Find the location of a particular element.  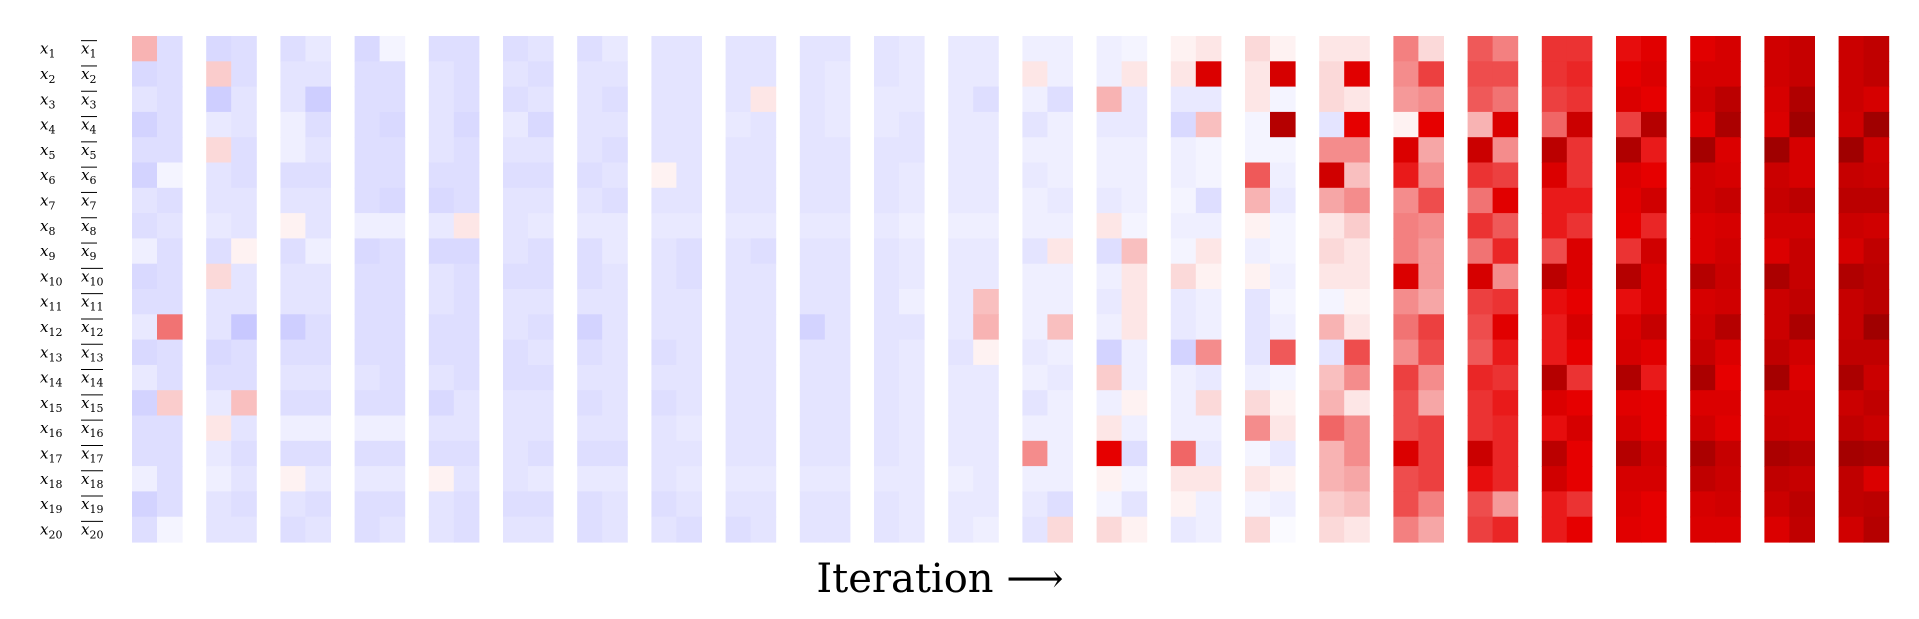

row-label: x17 is located at coordinates (51, 454).